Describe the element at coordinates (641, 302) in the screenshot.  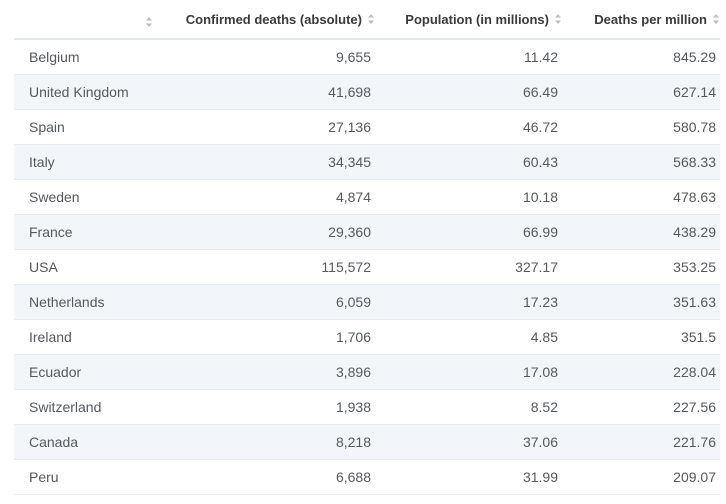
I see `cell-deaths-per-million: 351.63` at that location.